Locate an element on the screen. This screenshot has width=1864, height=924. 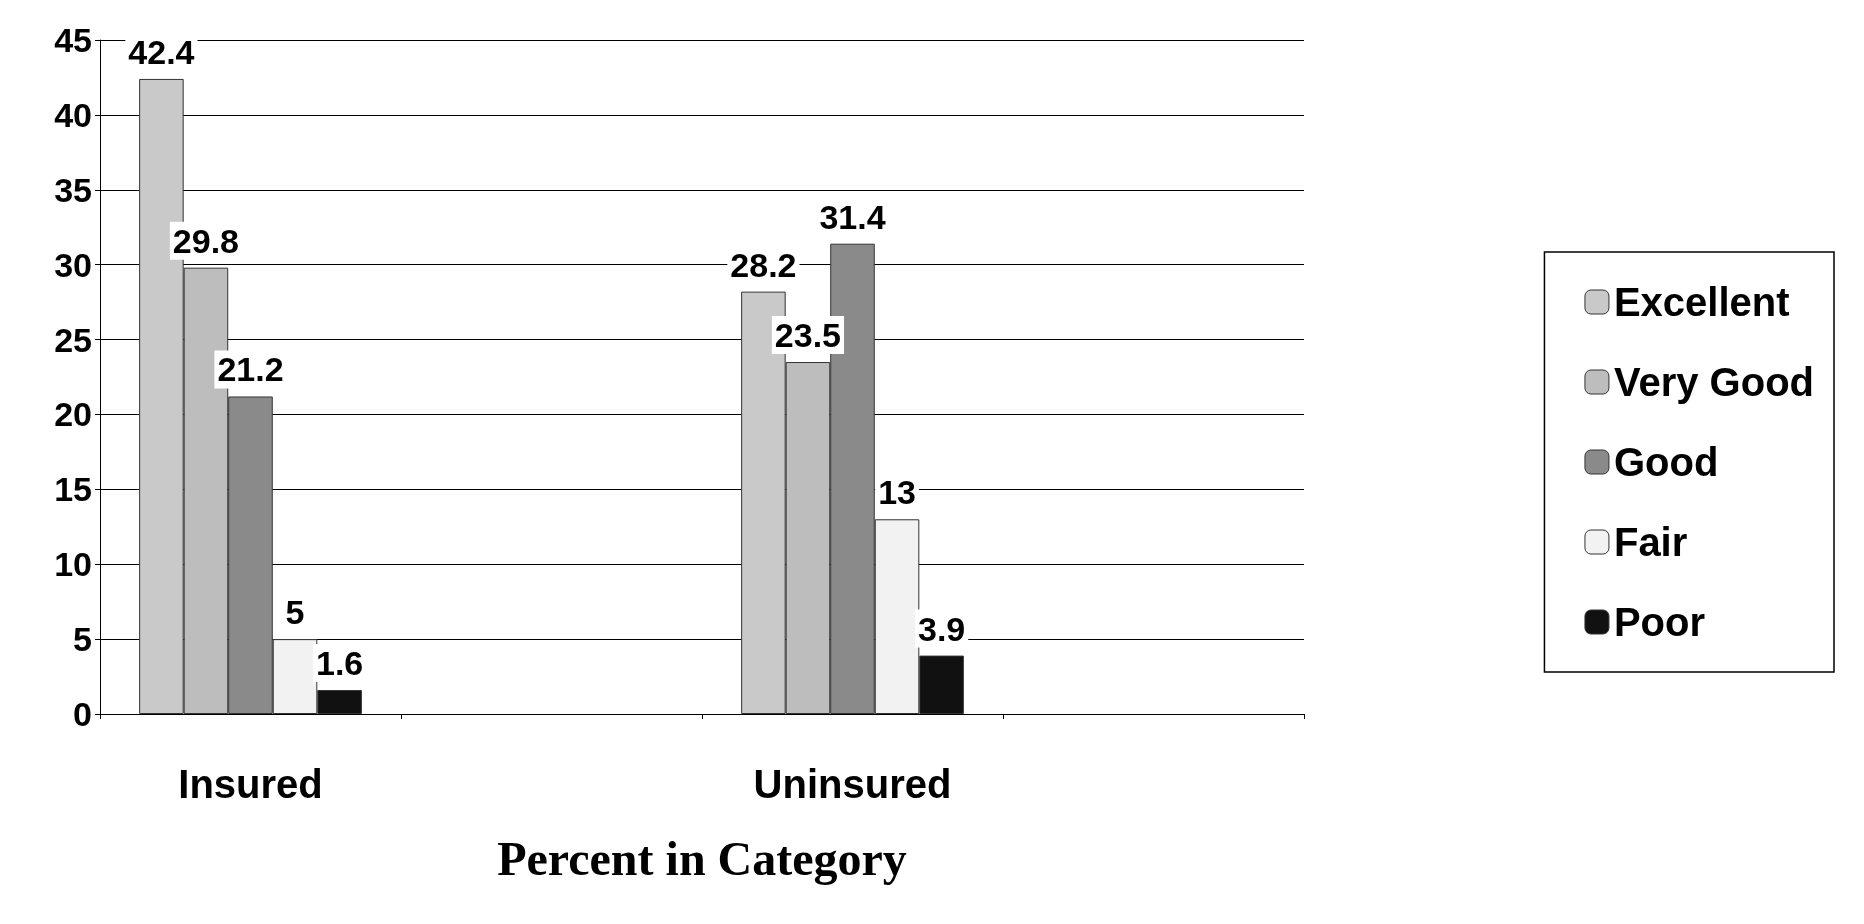
y-tick-label: 25 is located at coordinates (73, 339).